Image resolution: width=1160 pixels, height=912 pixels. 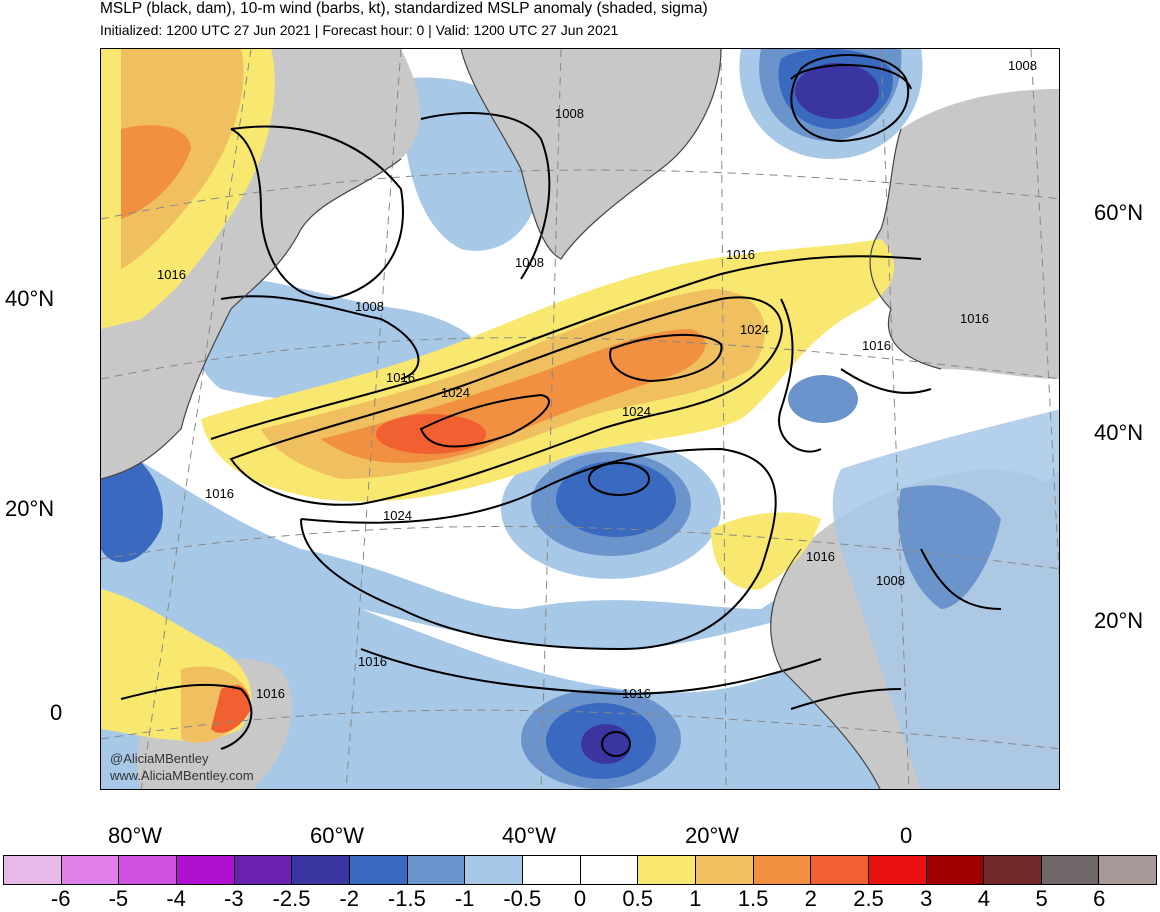 What do you see at coordinates (182, 775) in the screenshot?
I see `credit-url: www.AliciaMBentley.com` at bounding box center [182, 775].